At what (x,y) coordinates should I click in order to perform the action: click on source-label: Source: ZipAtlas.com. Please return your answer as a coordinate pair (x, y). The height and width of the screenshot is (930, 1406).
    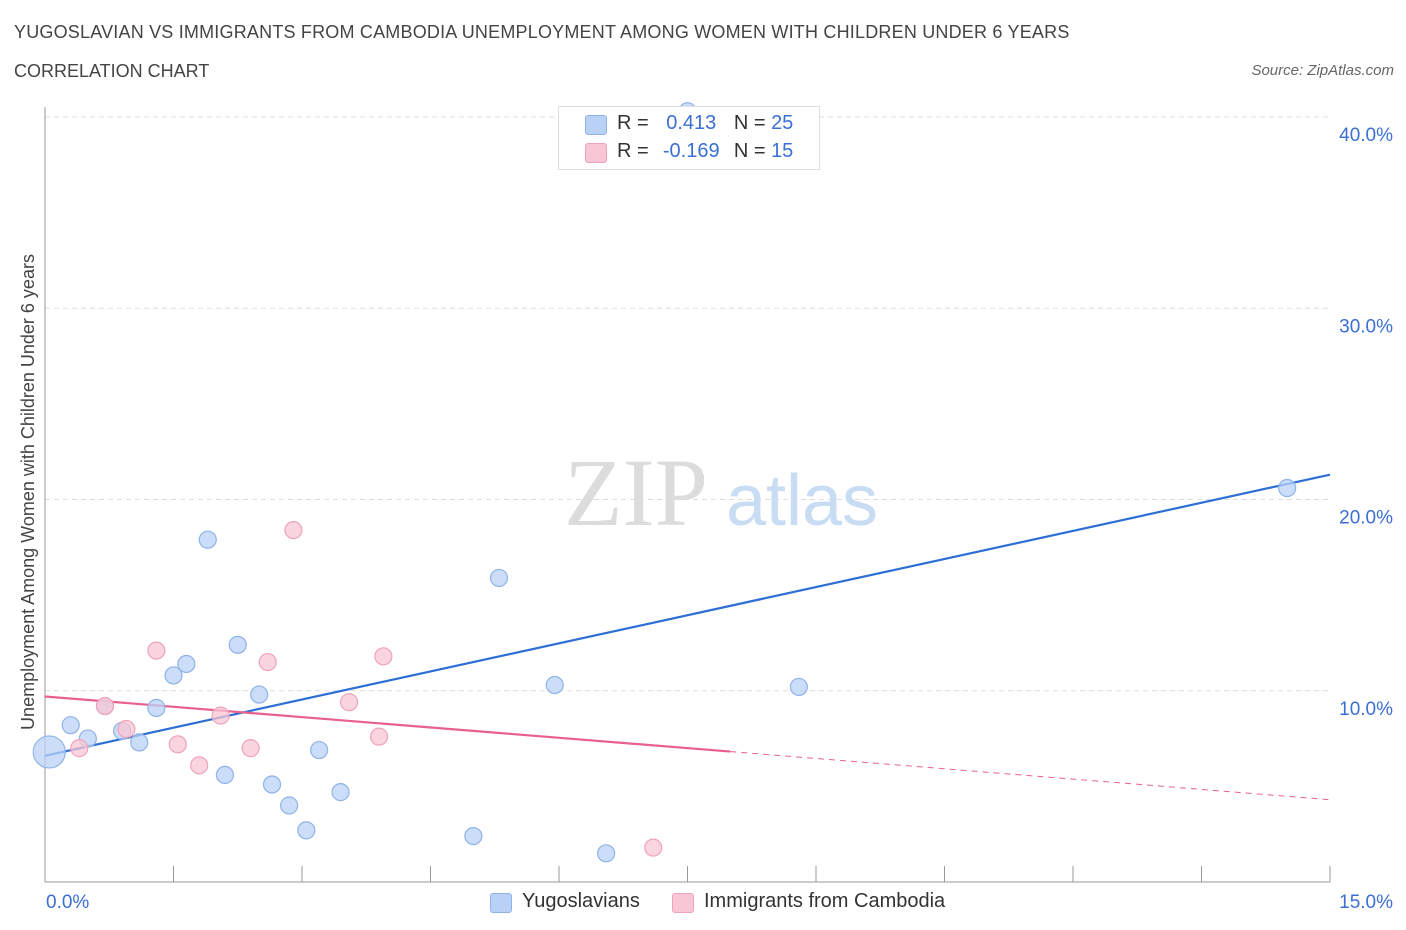
    Looking at the image, I should click on (1322, 70).